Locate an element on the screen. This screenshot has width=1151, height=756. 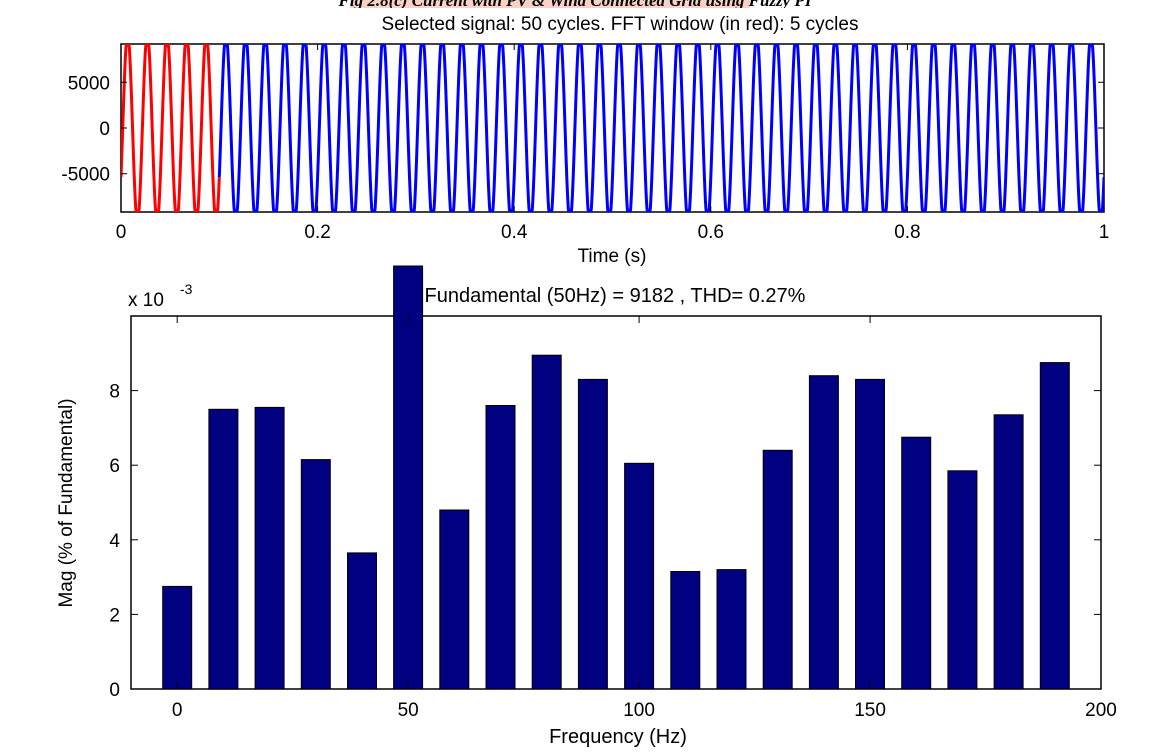
signal-y-tick-label: 0 is located at coordinates (104, 129).